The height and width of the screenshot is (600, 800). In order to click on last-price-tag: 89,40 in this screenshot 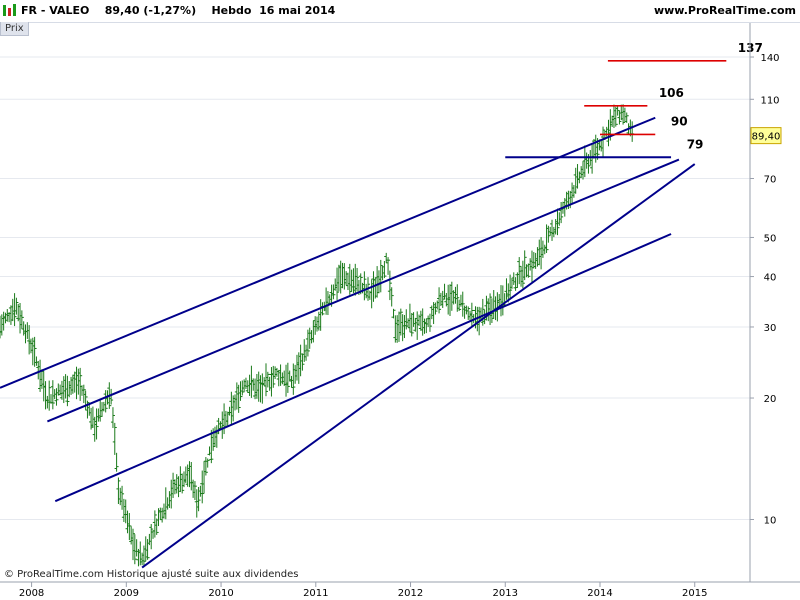, I will do `click(766, 136)`.